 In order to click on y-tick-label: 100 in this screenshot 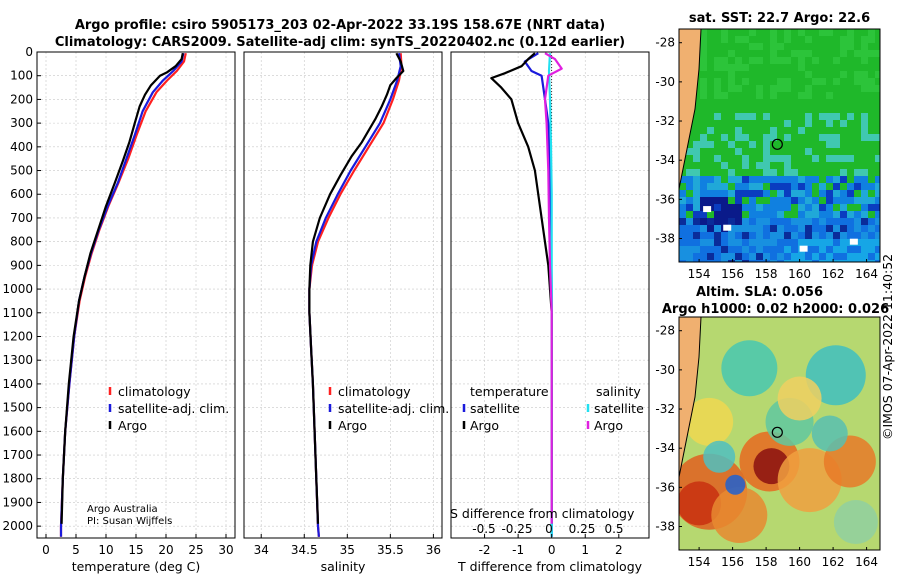, I will do `click(21, 76)`.